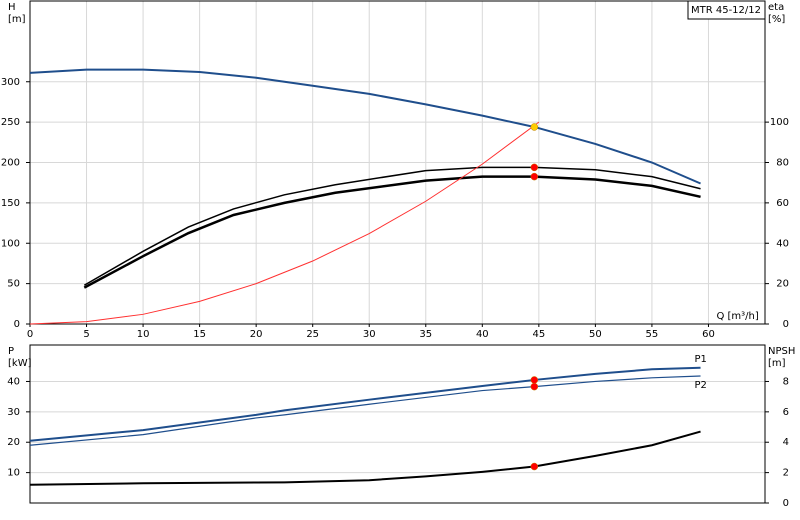 The height and width of the screenshot is (520, 800). Describe the element at coordinates (786, 473) in the screenshot. I see `y2-tick-label: 2` at that location.